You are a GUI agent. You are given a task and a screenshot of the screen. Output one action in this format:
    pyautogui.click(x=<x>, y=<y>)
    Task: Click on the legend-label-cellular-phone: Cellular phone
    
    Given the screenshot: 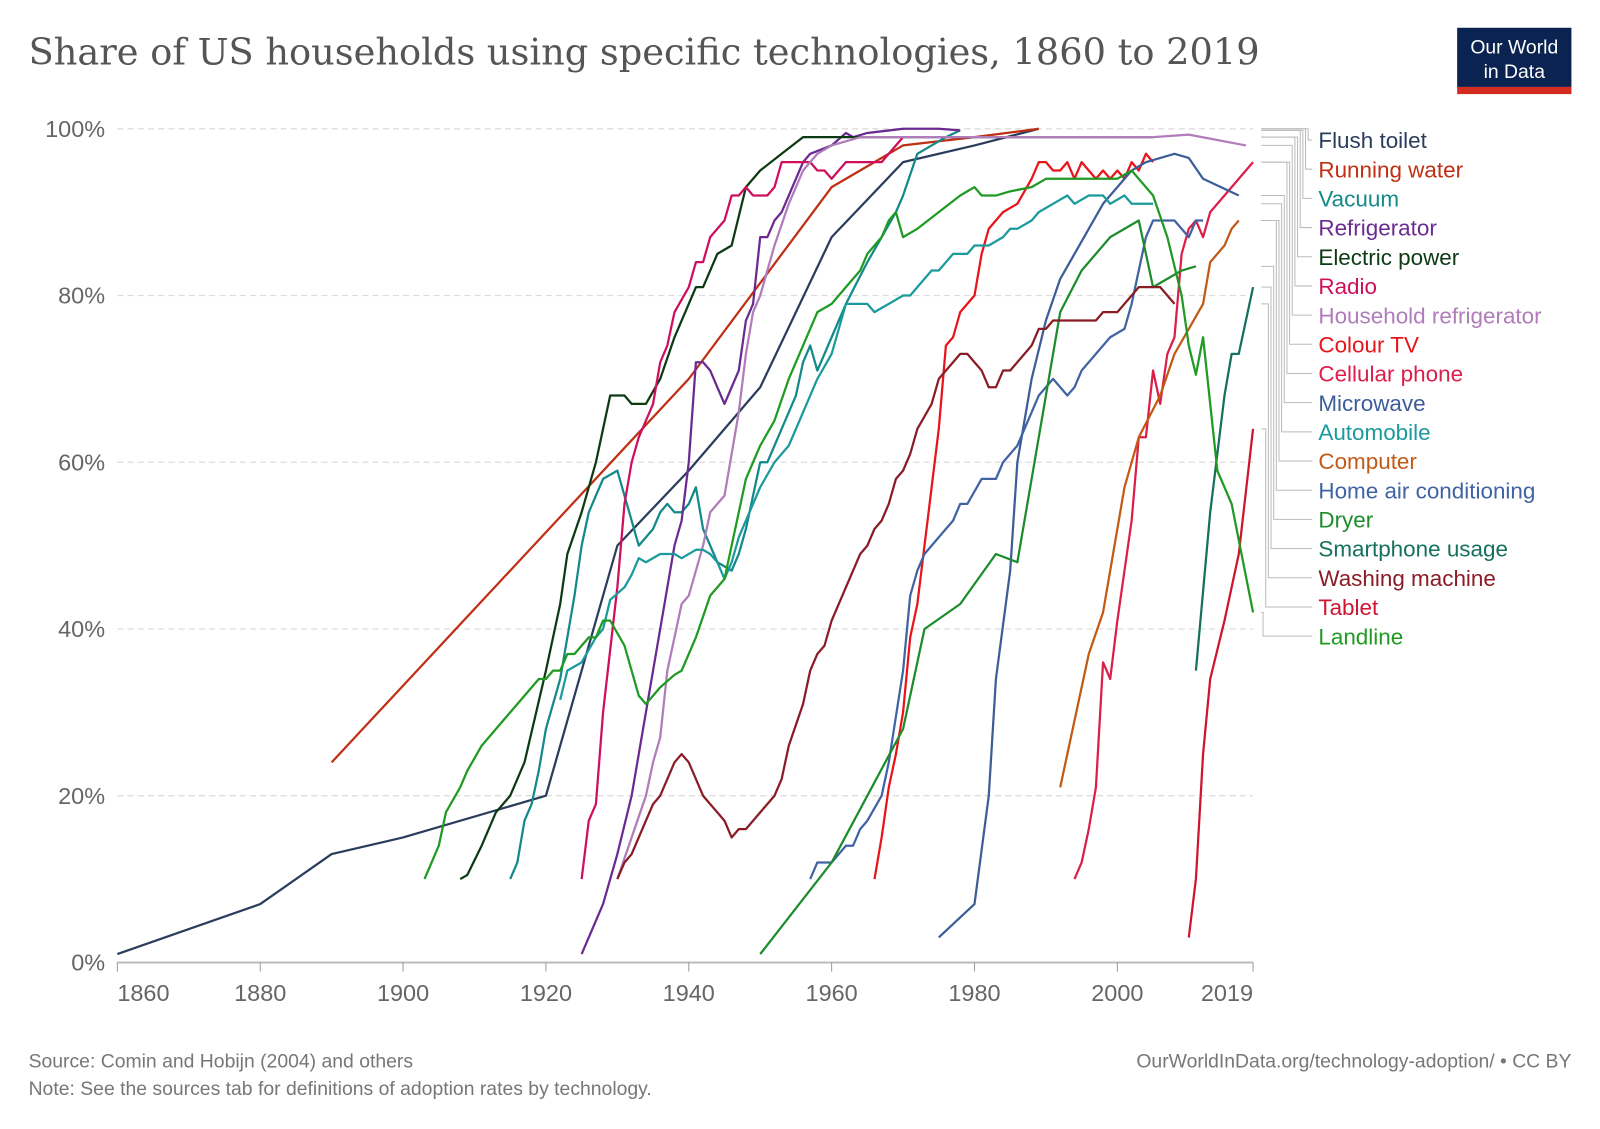 What is the action you would take?
    pyautogui.click(x=1390, y=374)
    